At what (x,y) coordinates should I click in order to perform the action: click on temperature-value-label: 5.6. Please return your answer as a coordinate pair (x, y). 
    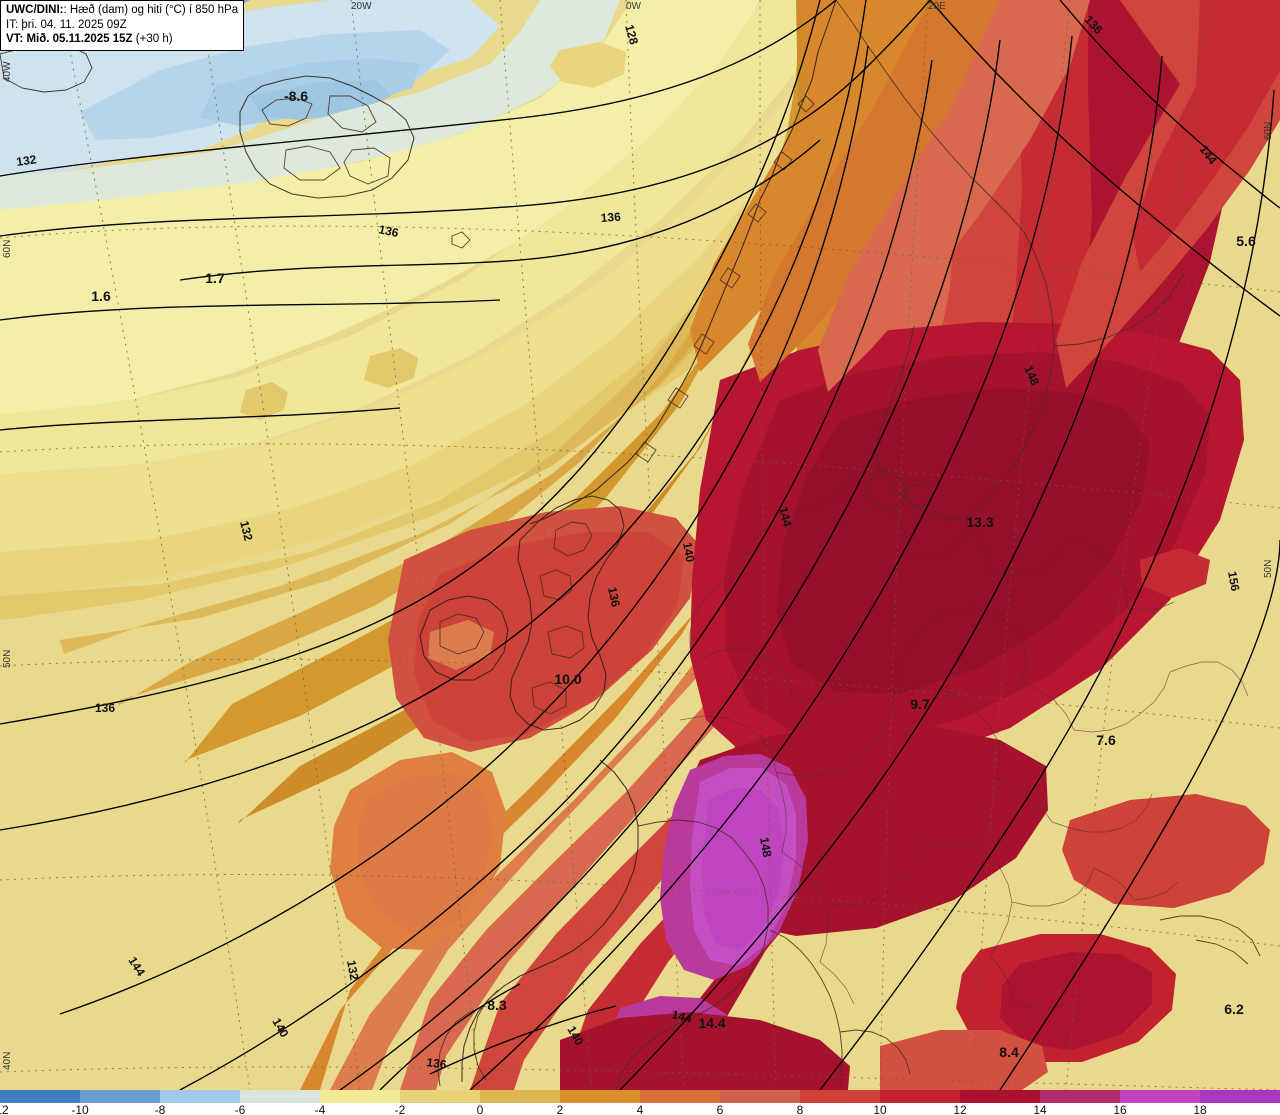
    Looking at the image, I should click on (1246, 241).